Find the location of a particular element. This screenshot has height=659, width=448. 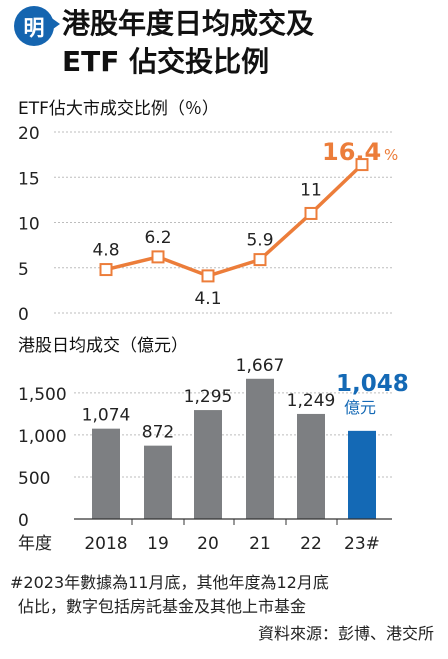

bar-y-tick-label: 1,000 is located at coordinates (42, 437).